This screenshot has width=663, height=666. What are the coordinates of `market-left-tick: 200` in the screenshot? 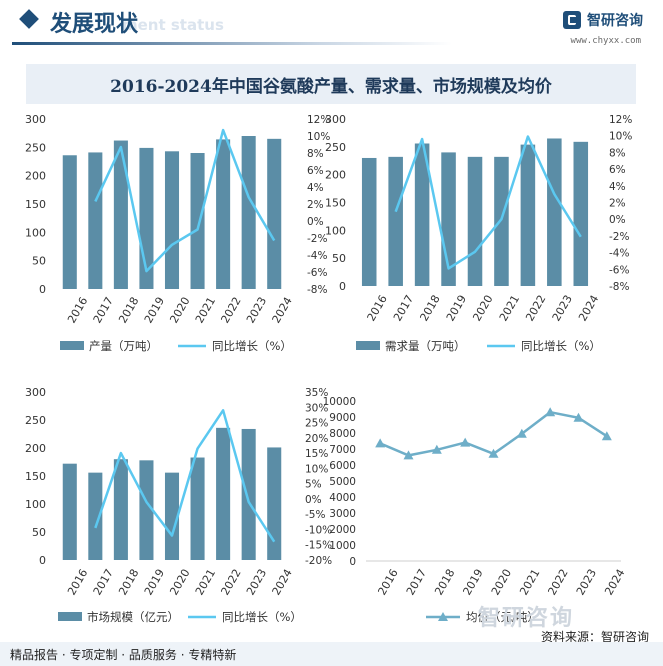 It's located at (35, 448).